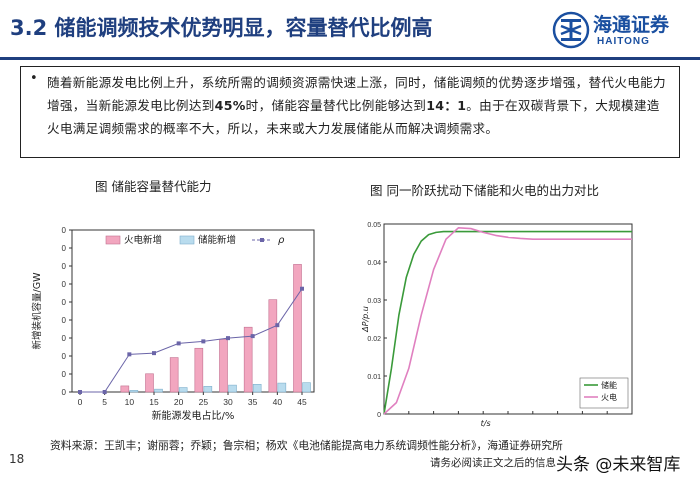 The height and width of the screenshot is (484, 700). I want to click on legend-label-thermal: 火电, so click(609, 397).